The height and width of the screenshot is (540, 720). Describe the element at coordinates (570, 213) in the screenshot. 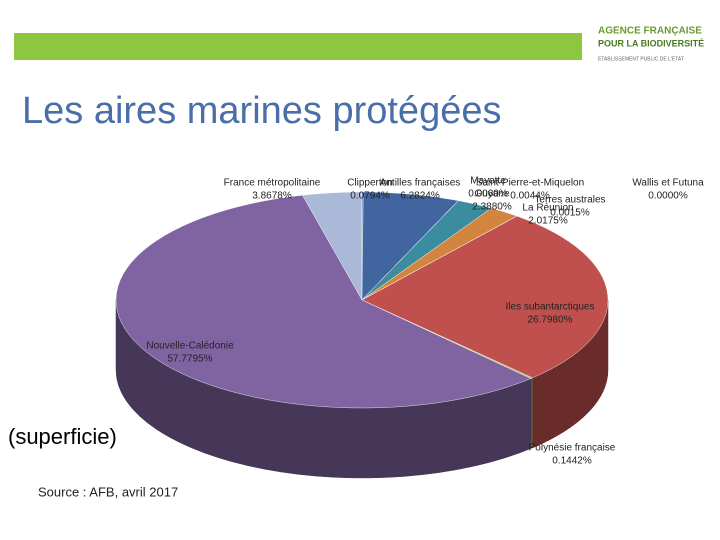

I see `slice-value: 0.0015%` at that location.